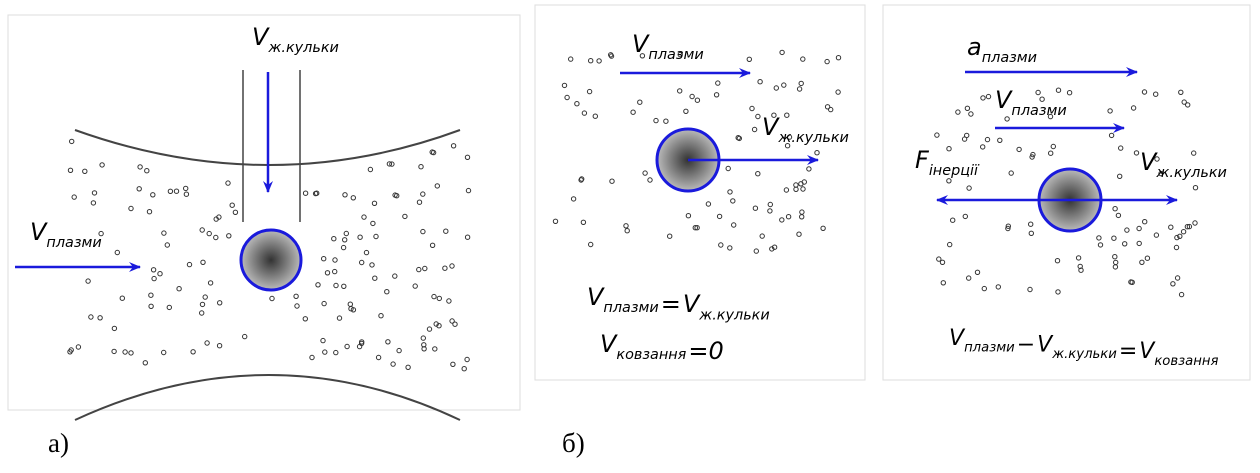 The height and width of the screenshot is (473, 1260). Describe the element at coordinates (1084, 354) in the screenshot. I see `subscript: ж.кульки` at that location.